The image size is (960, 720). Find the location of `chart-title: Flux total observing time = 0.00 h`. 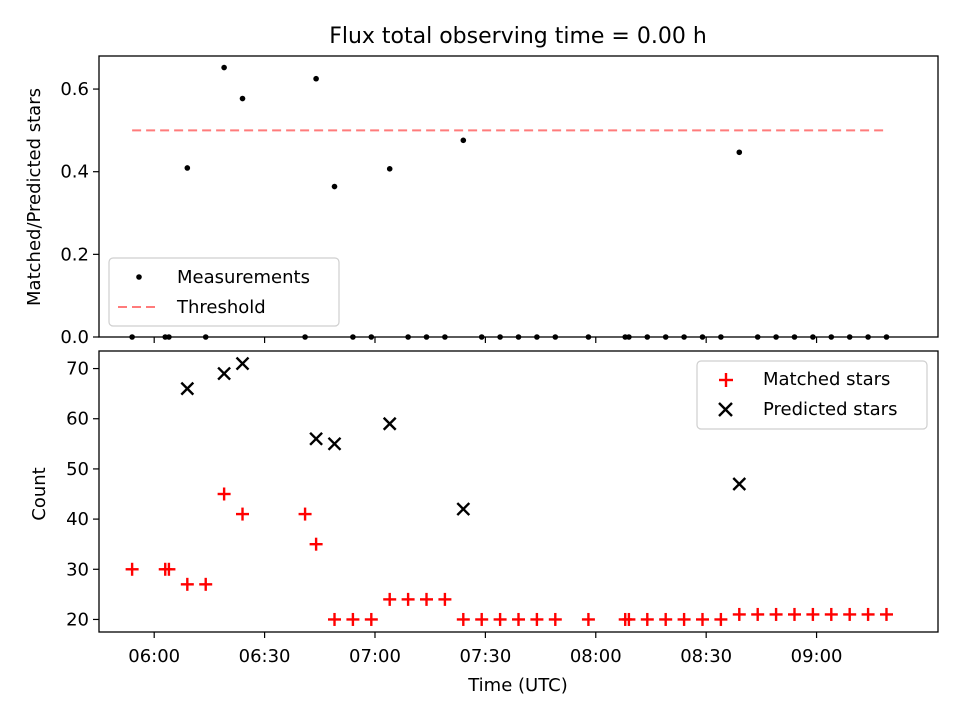

chart-title: Flux total observing time = 0.00 h is located at coordinates (518, 36).